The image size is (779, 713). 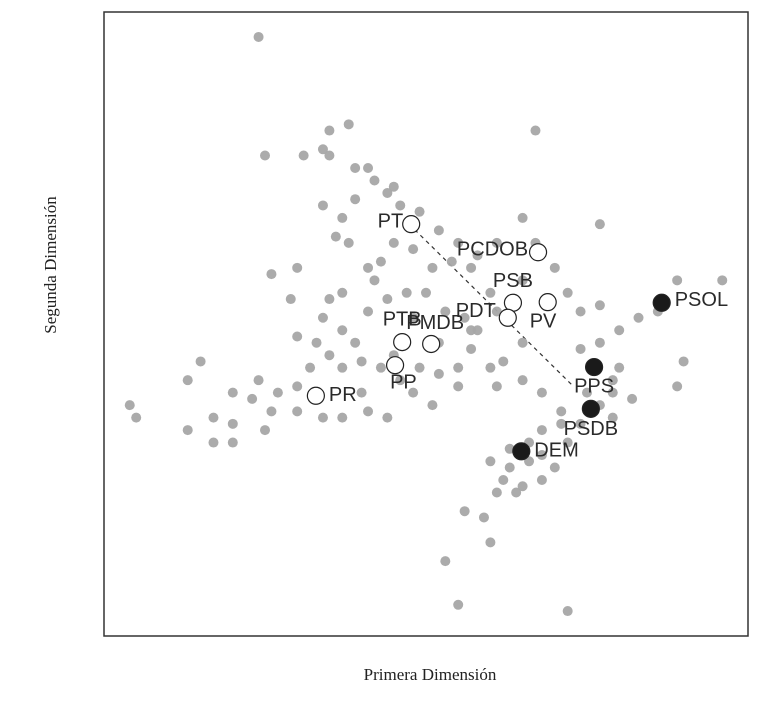 I want to click on party-label: PP, so click(x=403, y=382).